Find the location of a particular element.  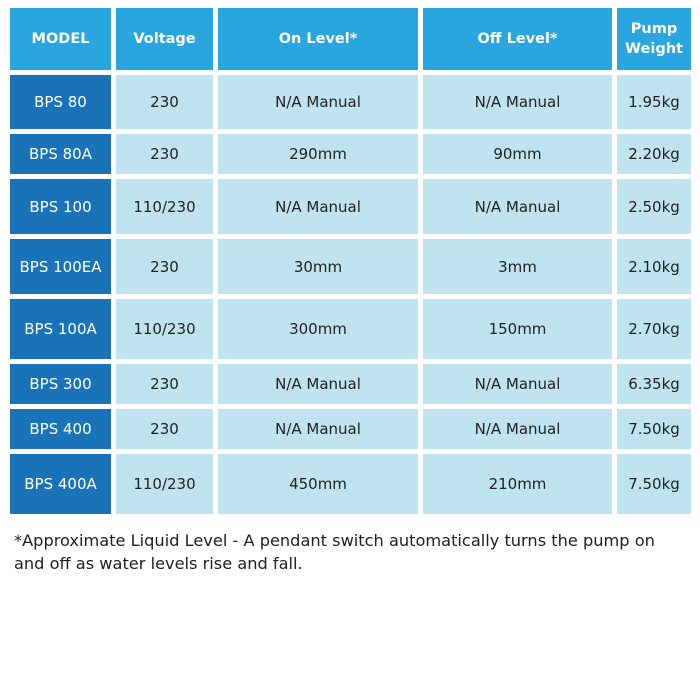

weight-cell: 2.50kg is located at coordinates (654, 206).